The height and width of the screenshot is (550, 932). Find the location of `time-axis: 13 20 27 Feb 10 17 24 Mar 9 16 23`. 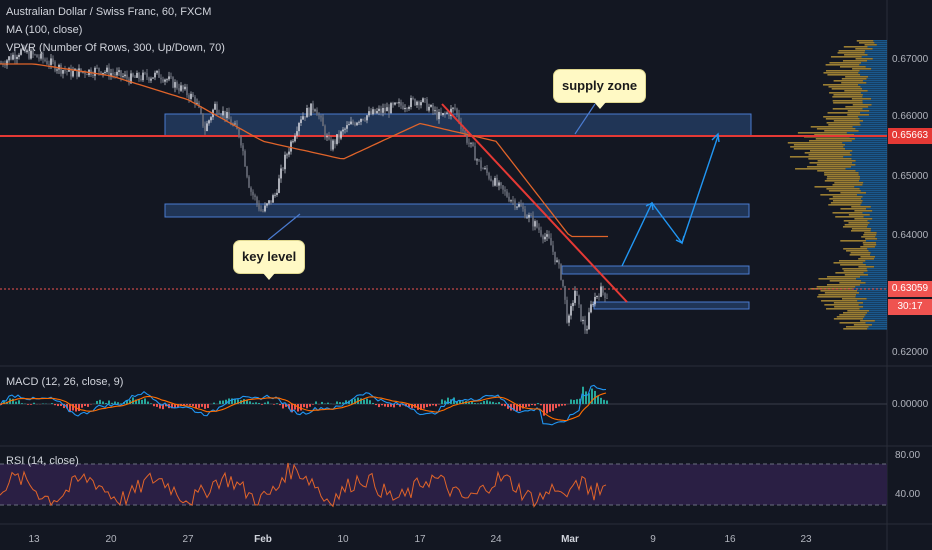

time-axis: 13 20 27 Feb 10 17 24 Mar 9 16 23 is located at coordinates (420, 539).